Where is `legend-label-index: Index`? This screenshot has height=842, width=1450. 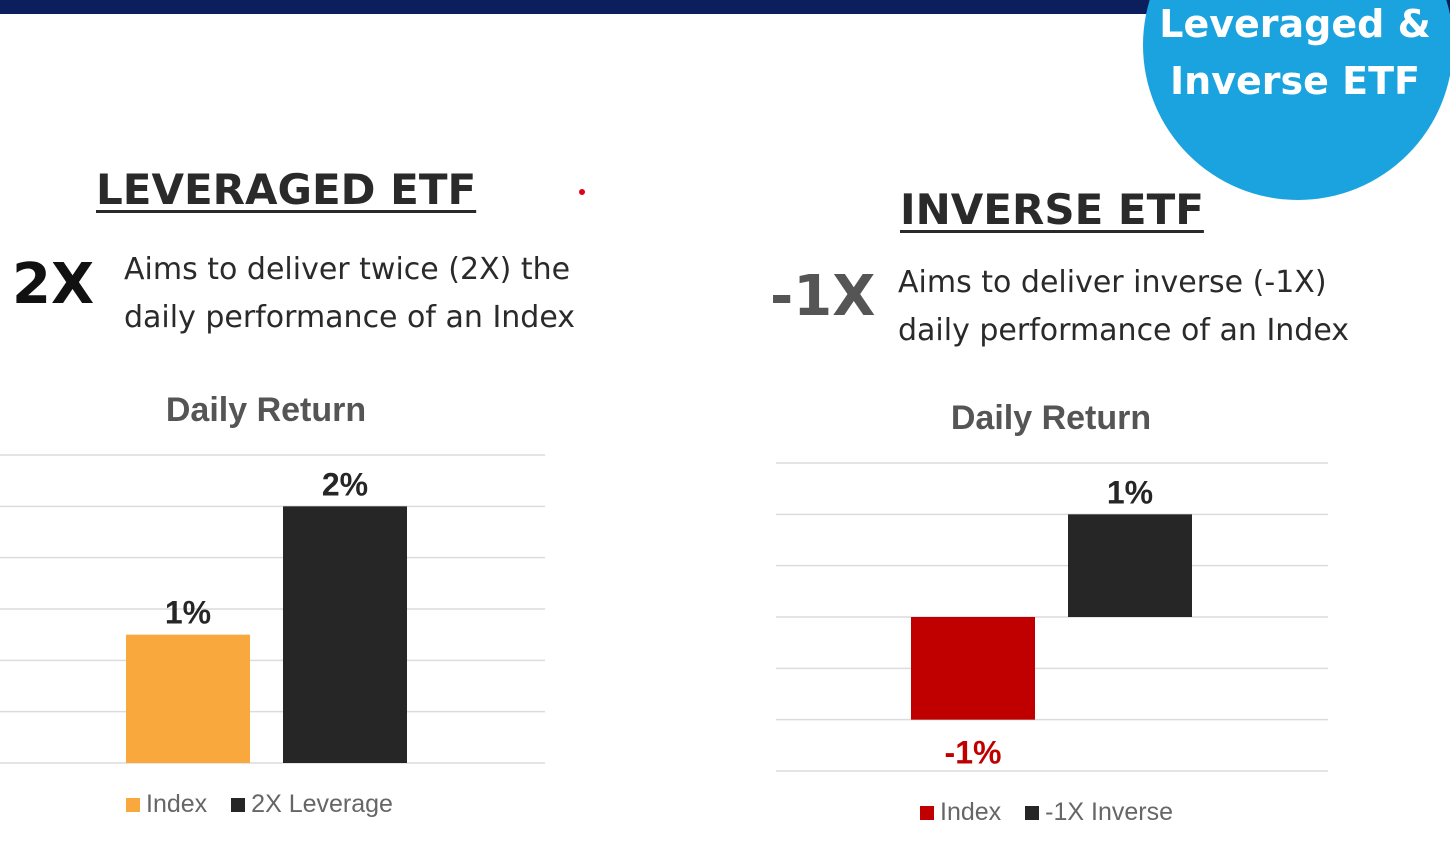 legend-label-index: Index is located at coordinates (177, 804).